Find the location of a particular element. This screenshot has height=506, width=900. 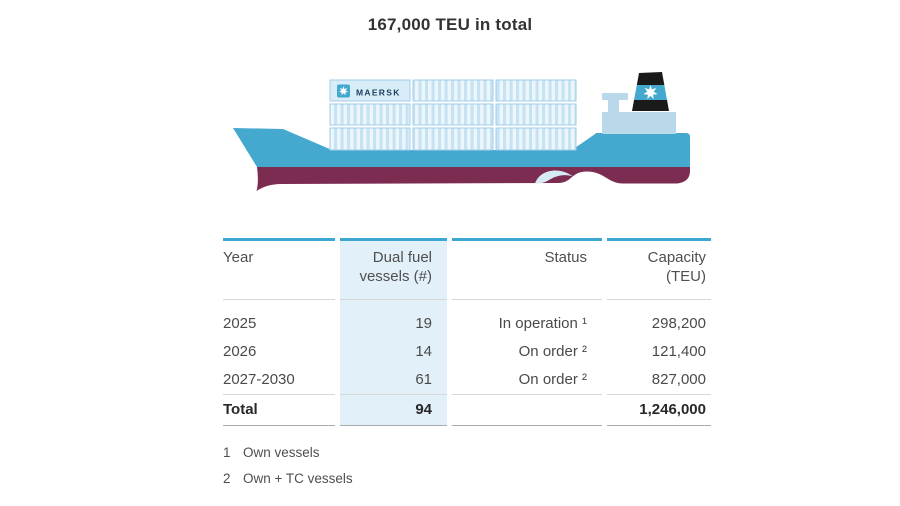

page-title: 167,000 TEU in total is located at coordinates (450, 24).